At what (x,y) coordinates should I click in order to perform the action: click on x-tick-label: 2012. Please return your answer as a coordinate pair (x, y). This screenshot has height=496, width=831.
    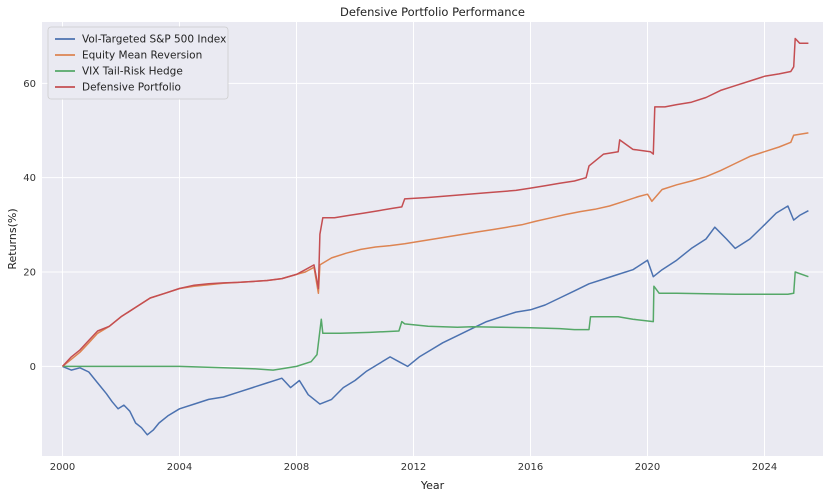
    Looking at the image, I should click on (413, 467).